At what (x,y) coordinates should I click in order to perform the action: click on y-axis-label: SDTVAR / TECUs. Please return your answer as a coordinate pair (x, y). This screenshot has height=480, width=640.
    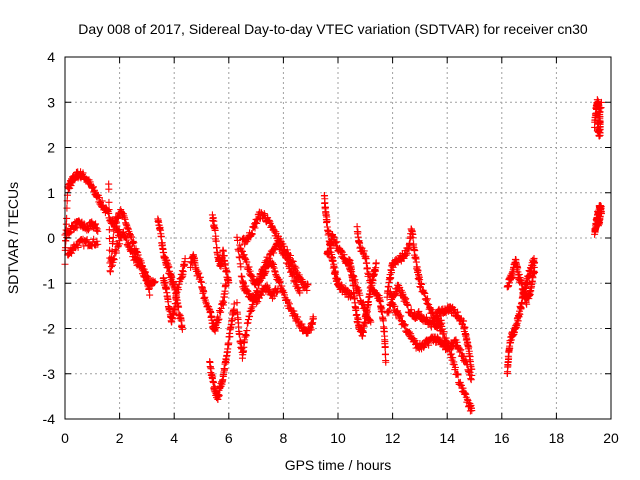
    Looking at the image, I should click on (13, 238).